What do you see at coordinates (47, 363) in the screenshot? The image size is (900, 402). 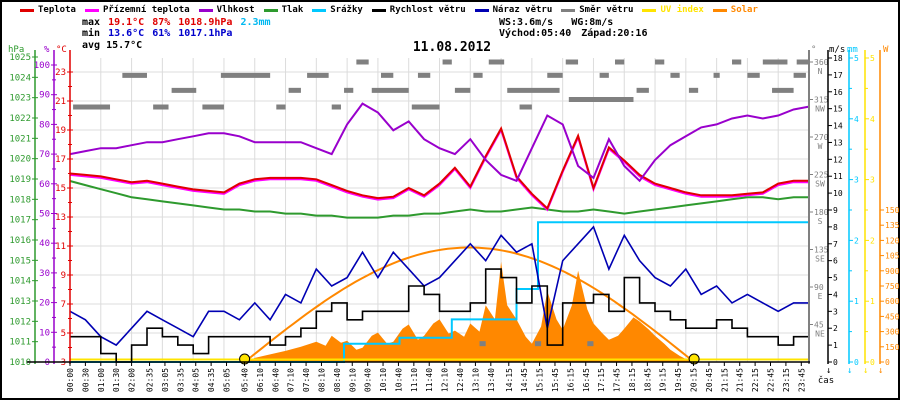 I see `svg-text: 0` at bounding box center [47, 363].